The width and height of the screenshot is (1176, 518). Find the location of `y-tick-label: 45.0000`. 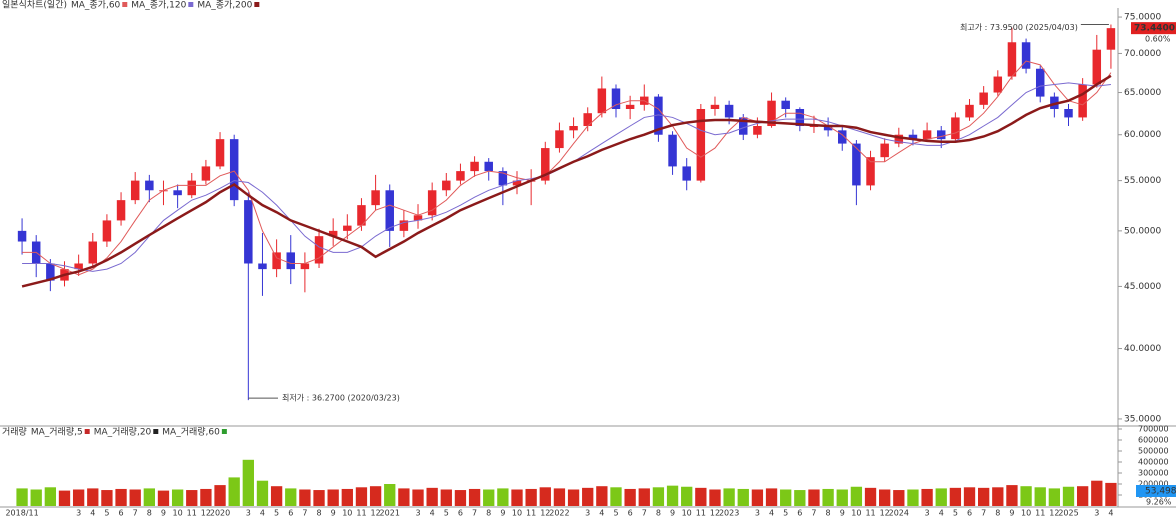

y-tick-label: 45.0000 is located at coordinates (1142, 287).